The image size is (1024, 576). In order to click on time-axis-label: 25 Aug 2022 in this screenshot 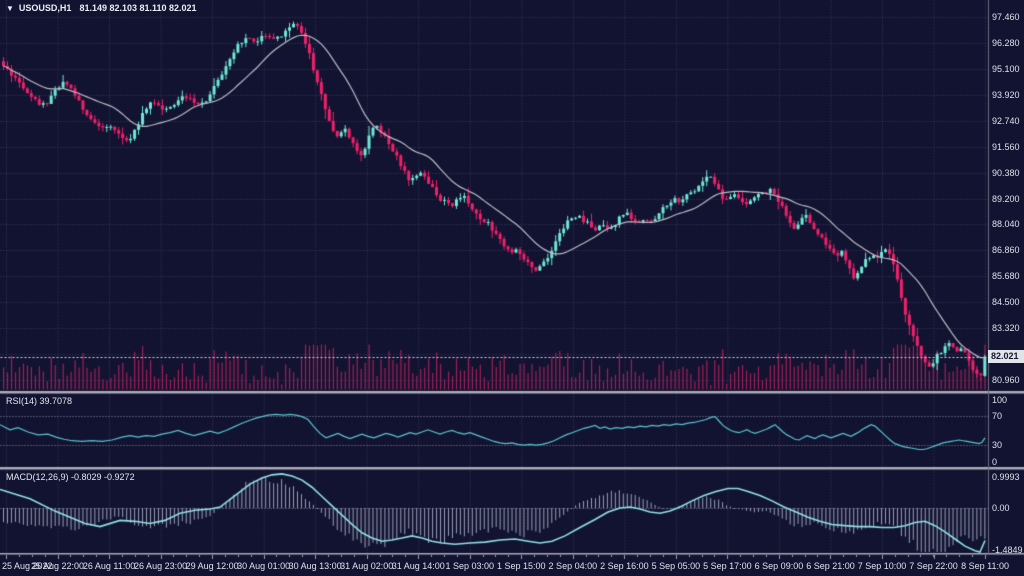, I will do `click(27, 566)`.